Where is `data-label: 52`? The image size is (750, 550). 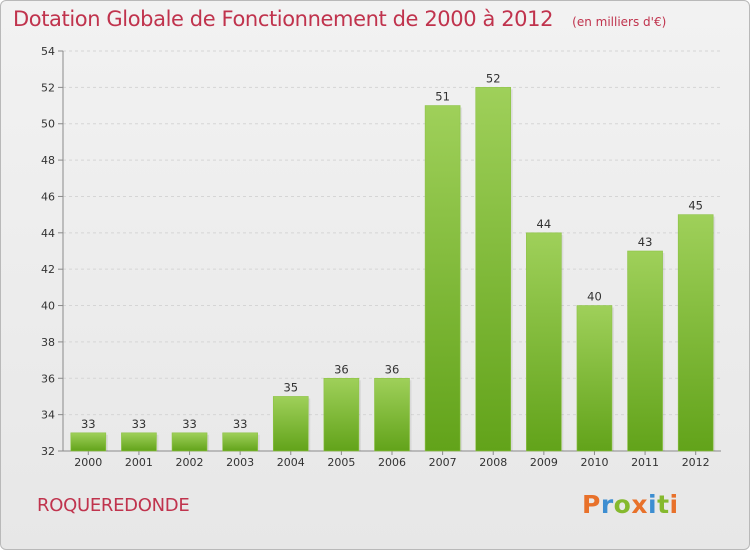 data-label: 52 is located at coordinates (493, 78).